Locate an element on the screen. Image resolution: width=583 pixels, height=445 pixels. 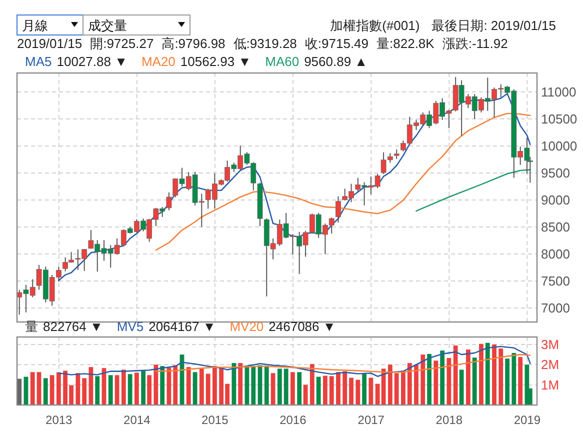
y-tick-label: 3M is located at coordinates (550, 344).